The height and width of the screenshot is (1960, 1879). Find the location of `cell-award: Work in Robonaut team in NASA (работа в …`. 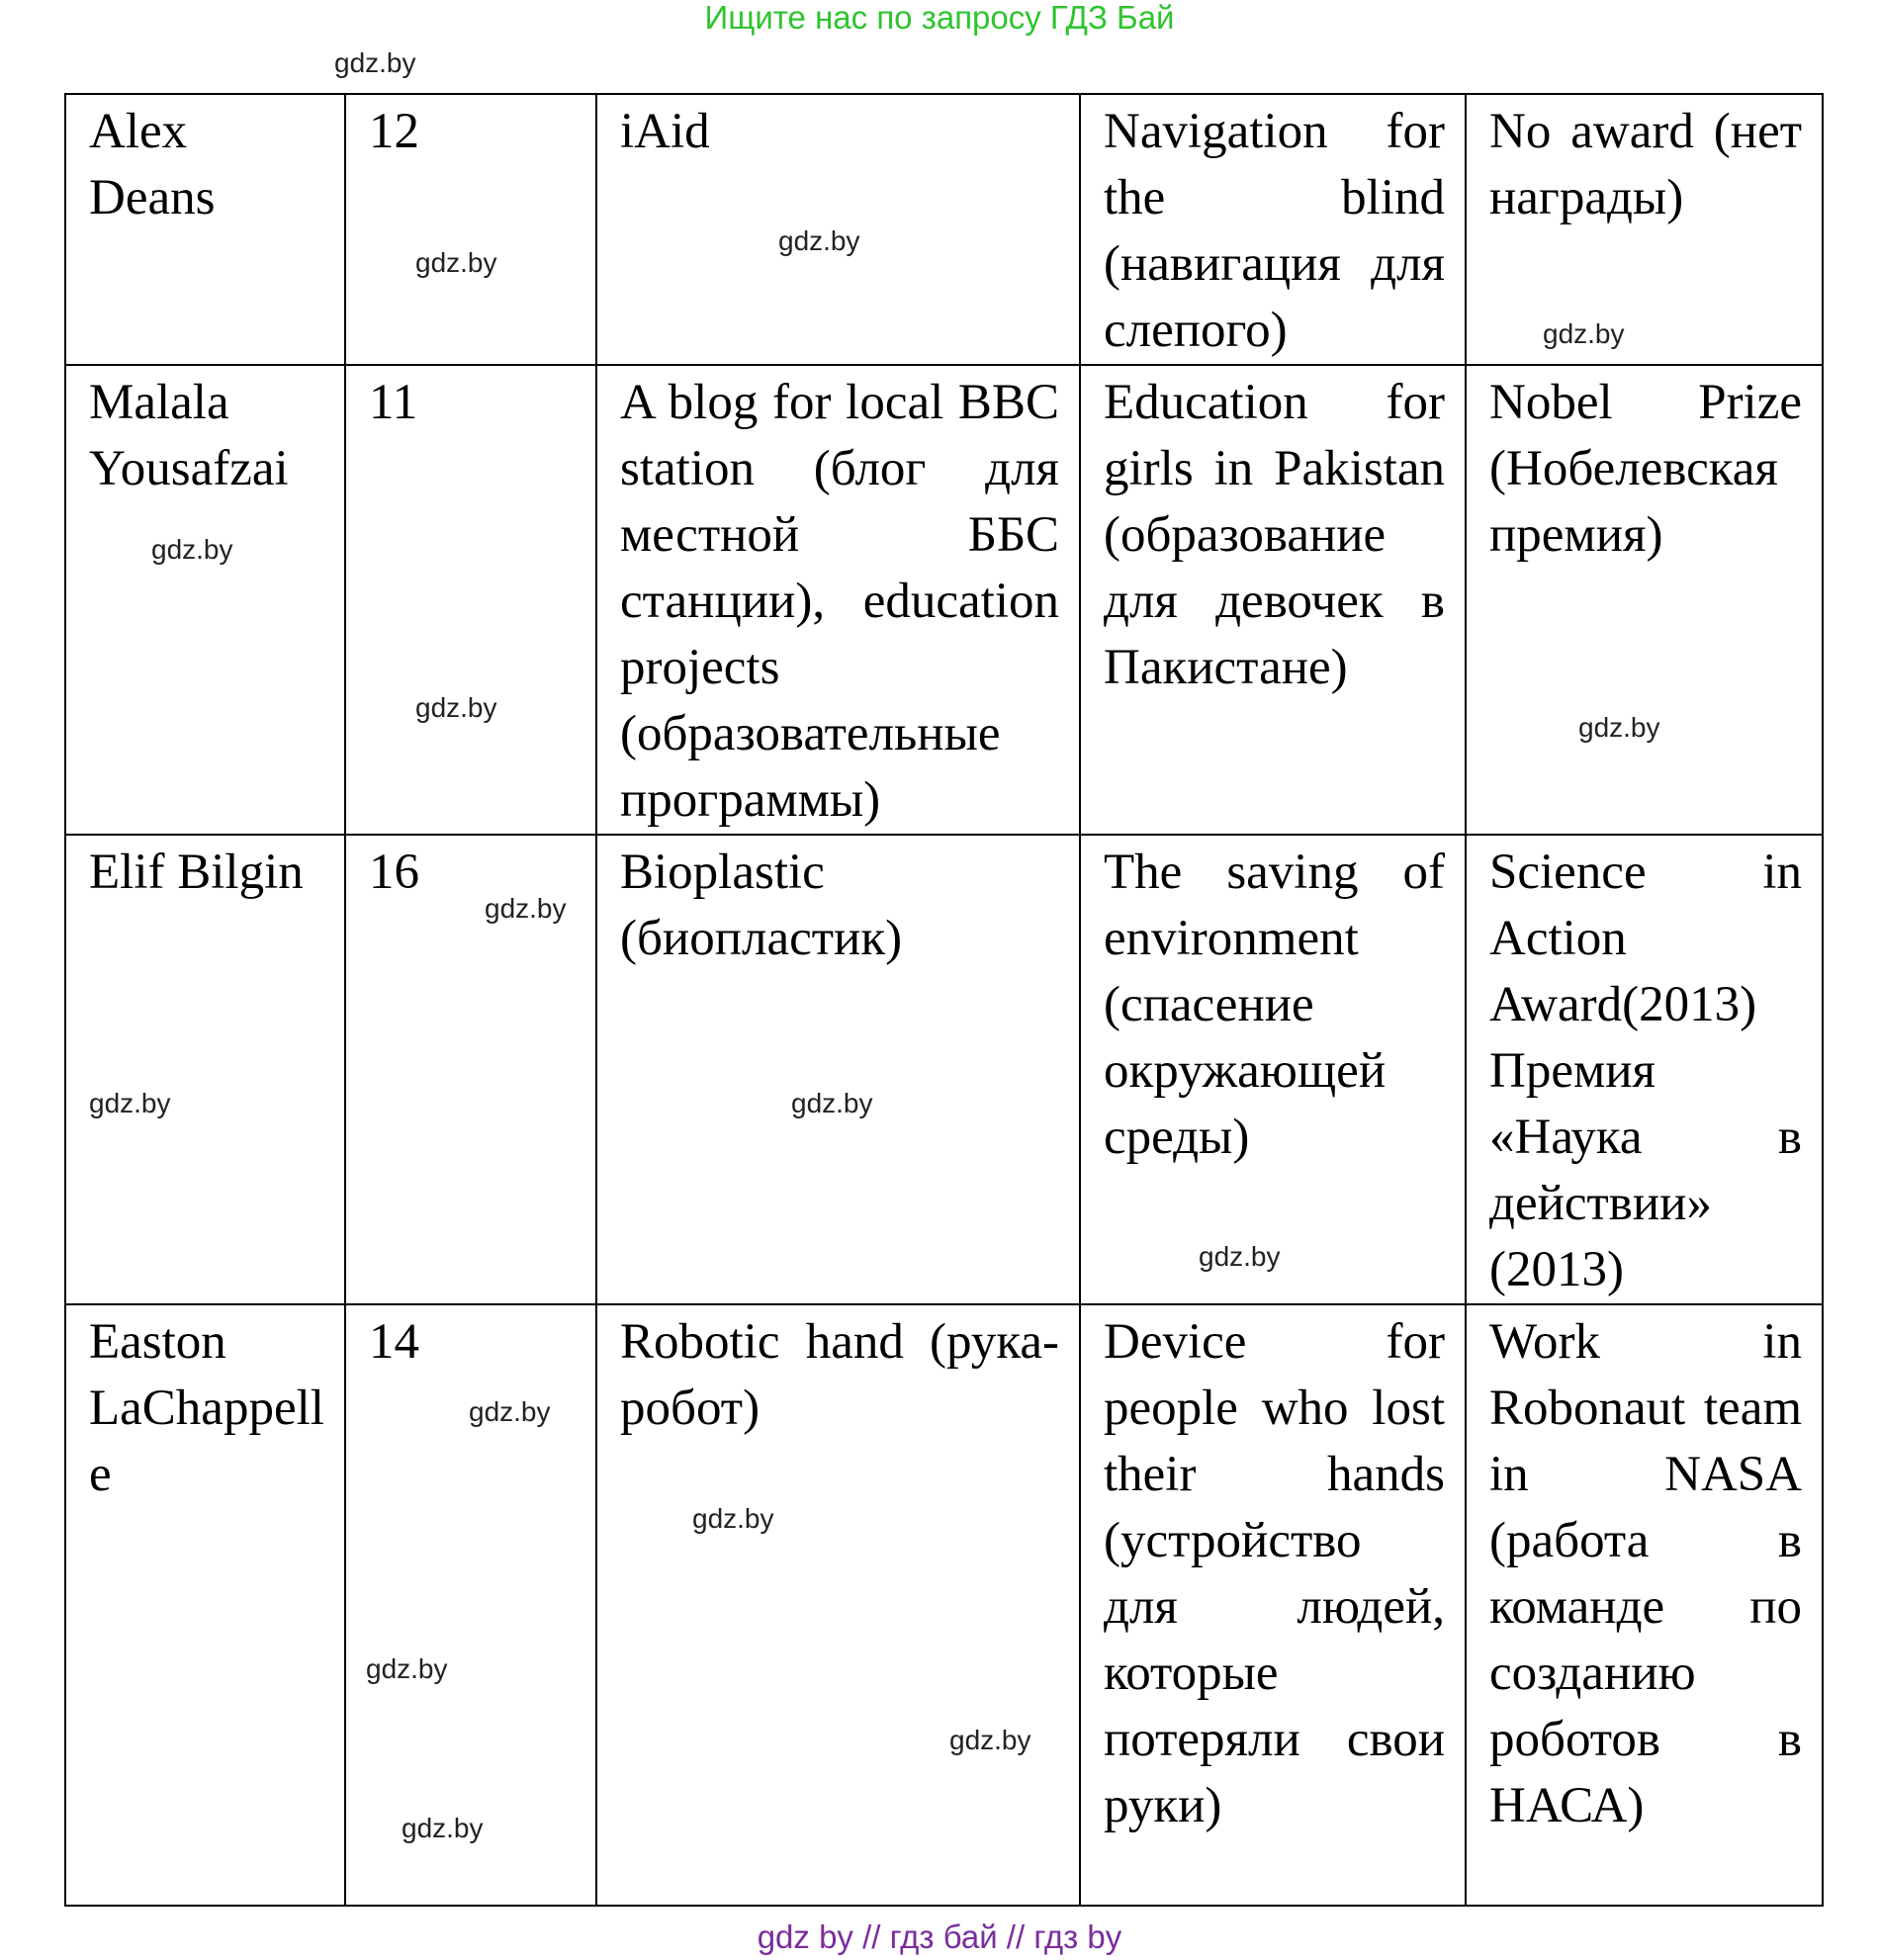

cell-award: Work in Robonaut team in NASA (работа в … is located at coordinates (1644, 1605).